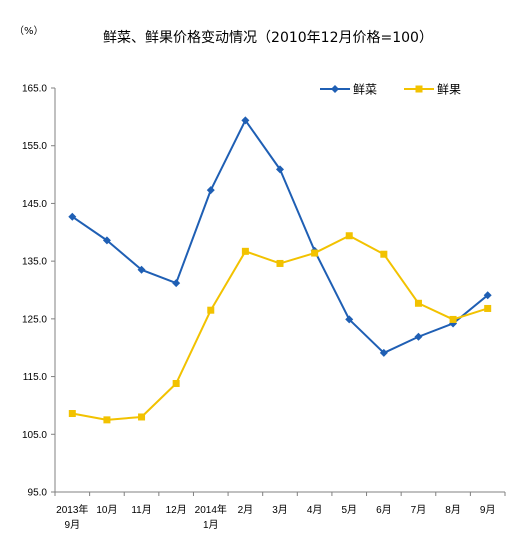 The width and height of the screenshot is (531, 549). What do you see at coordinates (315, 510) in the screenshot?
I see `x-tick-label: 4月` at bounding box center [315, 510].